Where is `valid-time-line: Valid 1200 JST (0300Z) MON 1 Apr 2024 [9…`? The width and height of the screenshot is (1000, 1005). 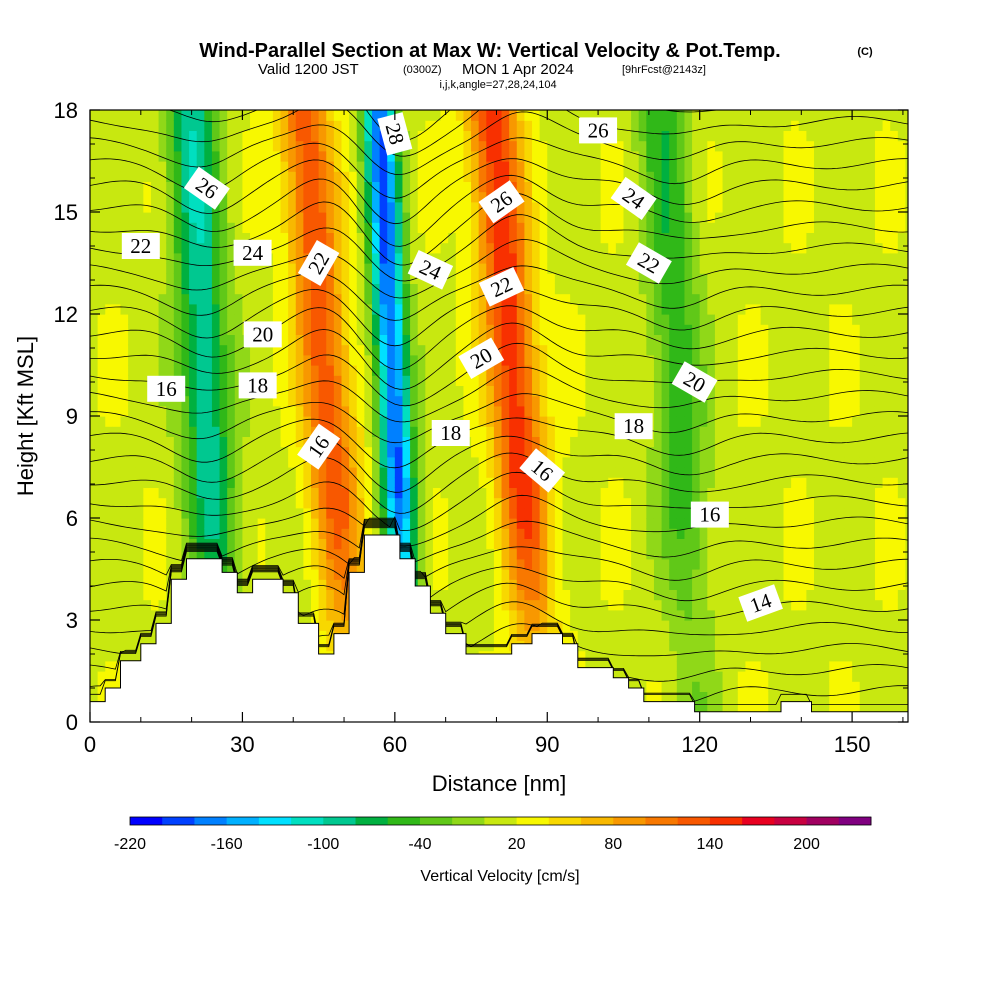
valid-time-line: Valid 1200 JST (0300Z) MON 1 Apr 2024 [9… is located at coordinates (482, 69).